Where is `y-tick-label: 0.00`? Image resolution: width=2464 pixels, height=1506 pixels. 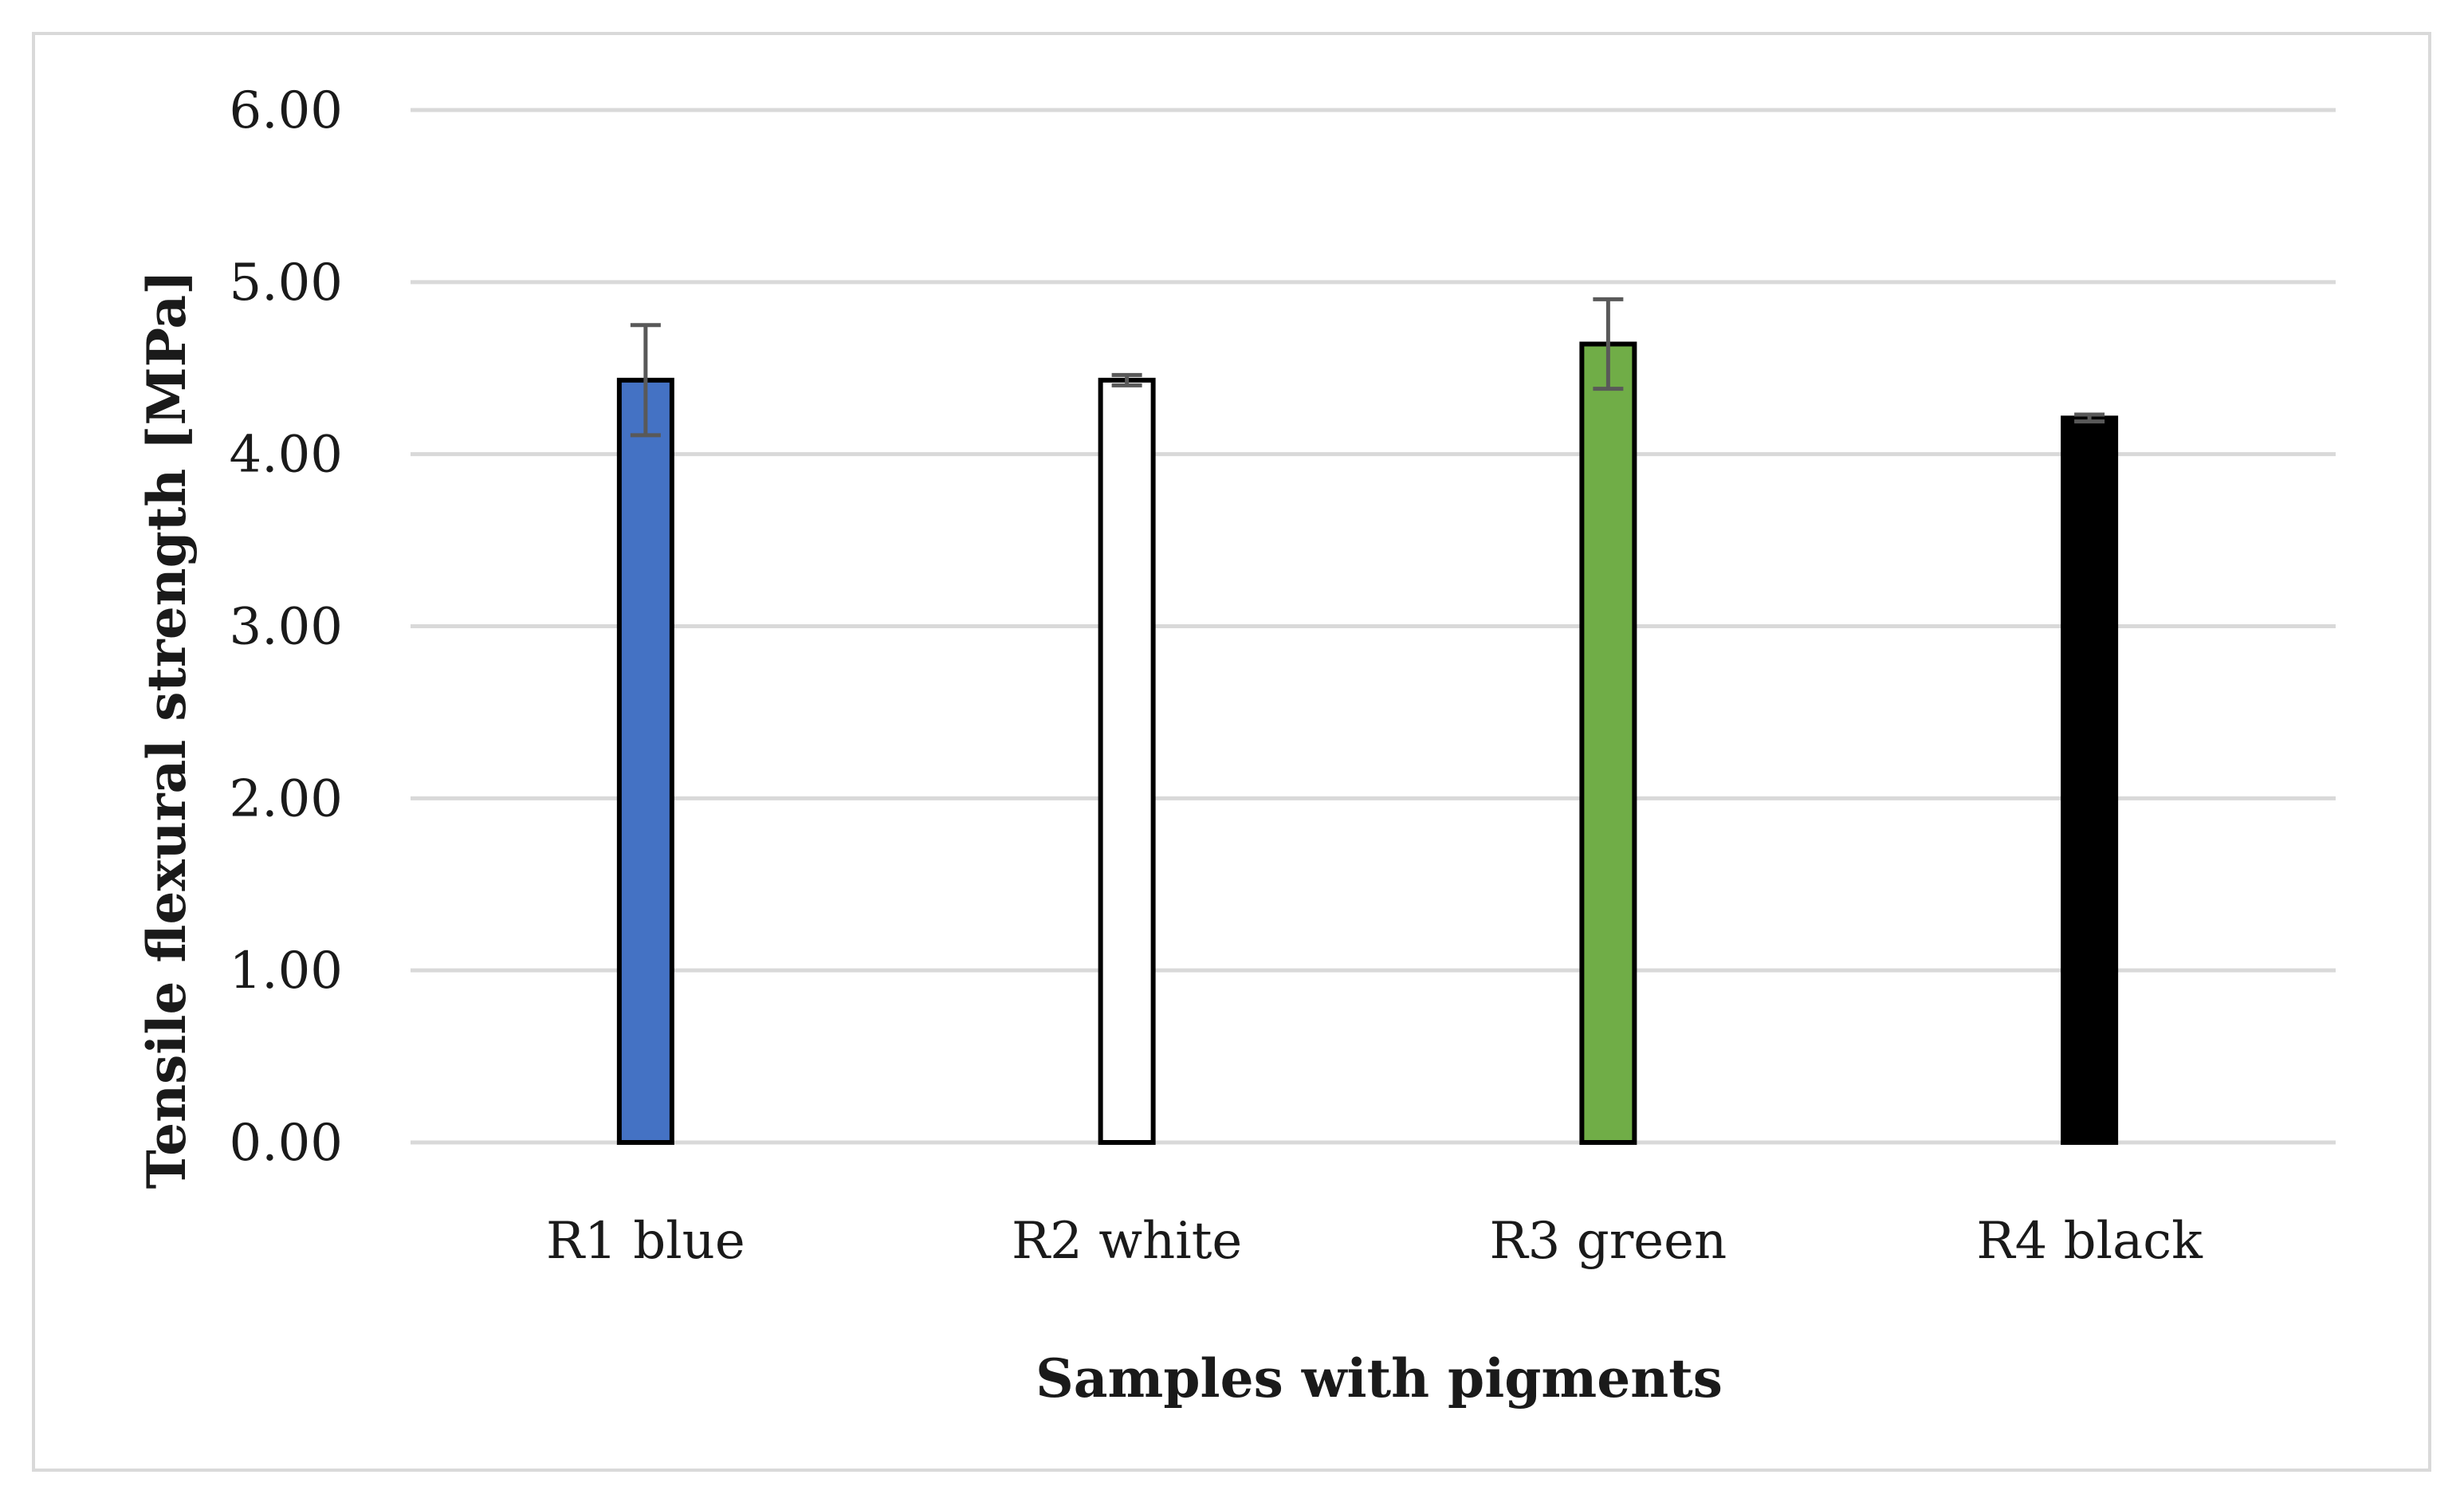
y-tick-label: 0.00 is located at coordinates (287, 1143).